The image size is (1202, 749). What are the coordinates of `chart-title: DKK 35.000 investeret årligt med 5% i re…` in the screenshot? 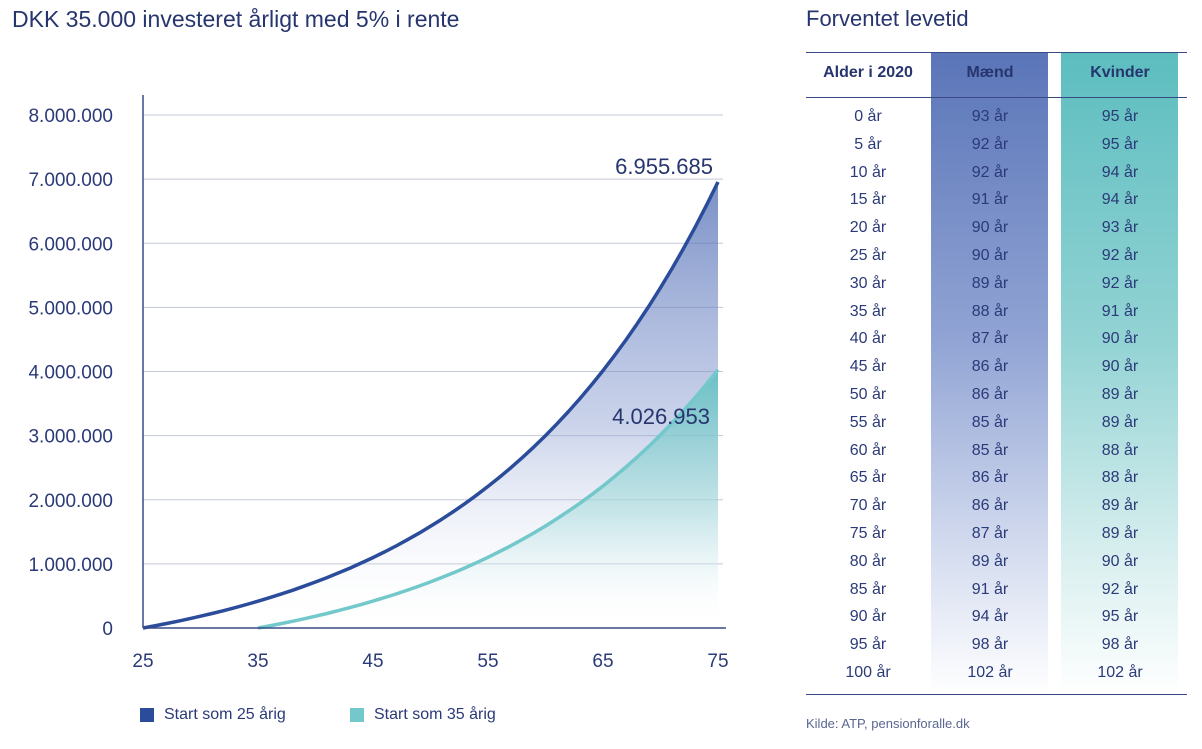 It's located at (236, 19).